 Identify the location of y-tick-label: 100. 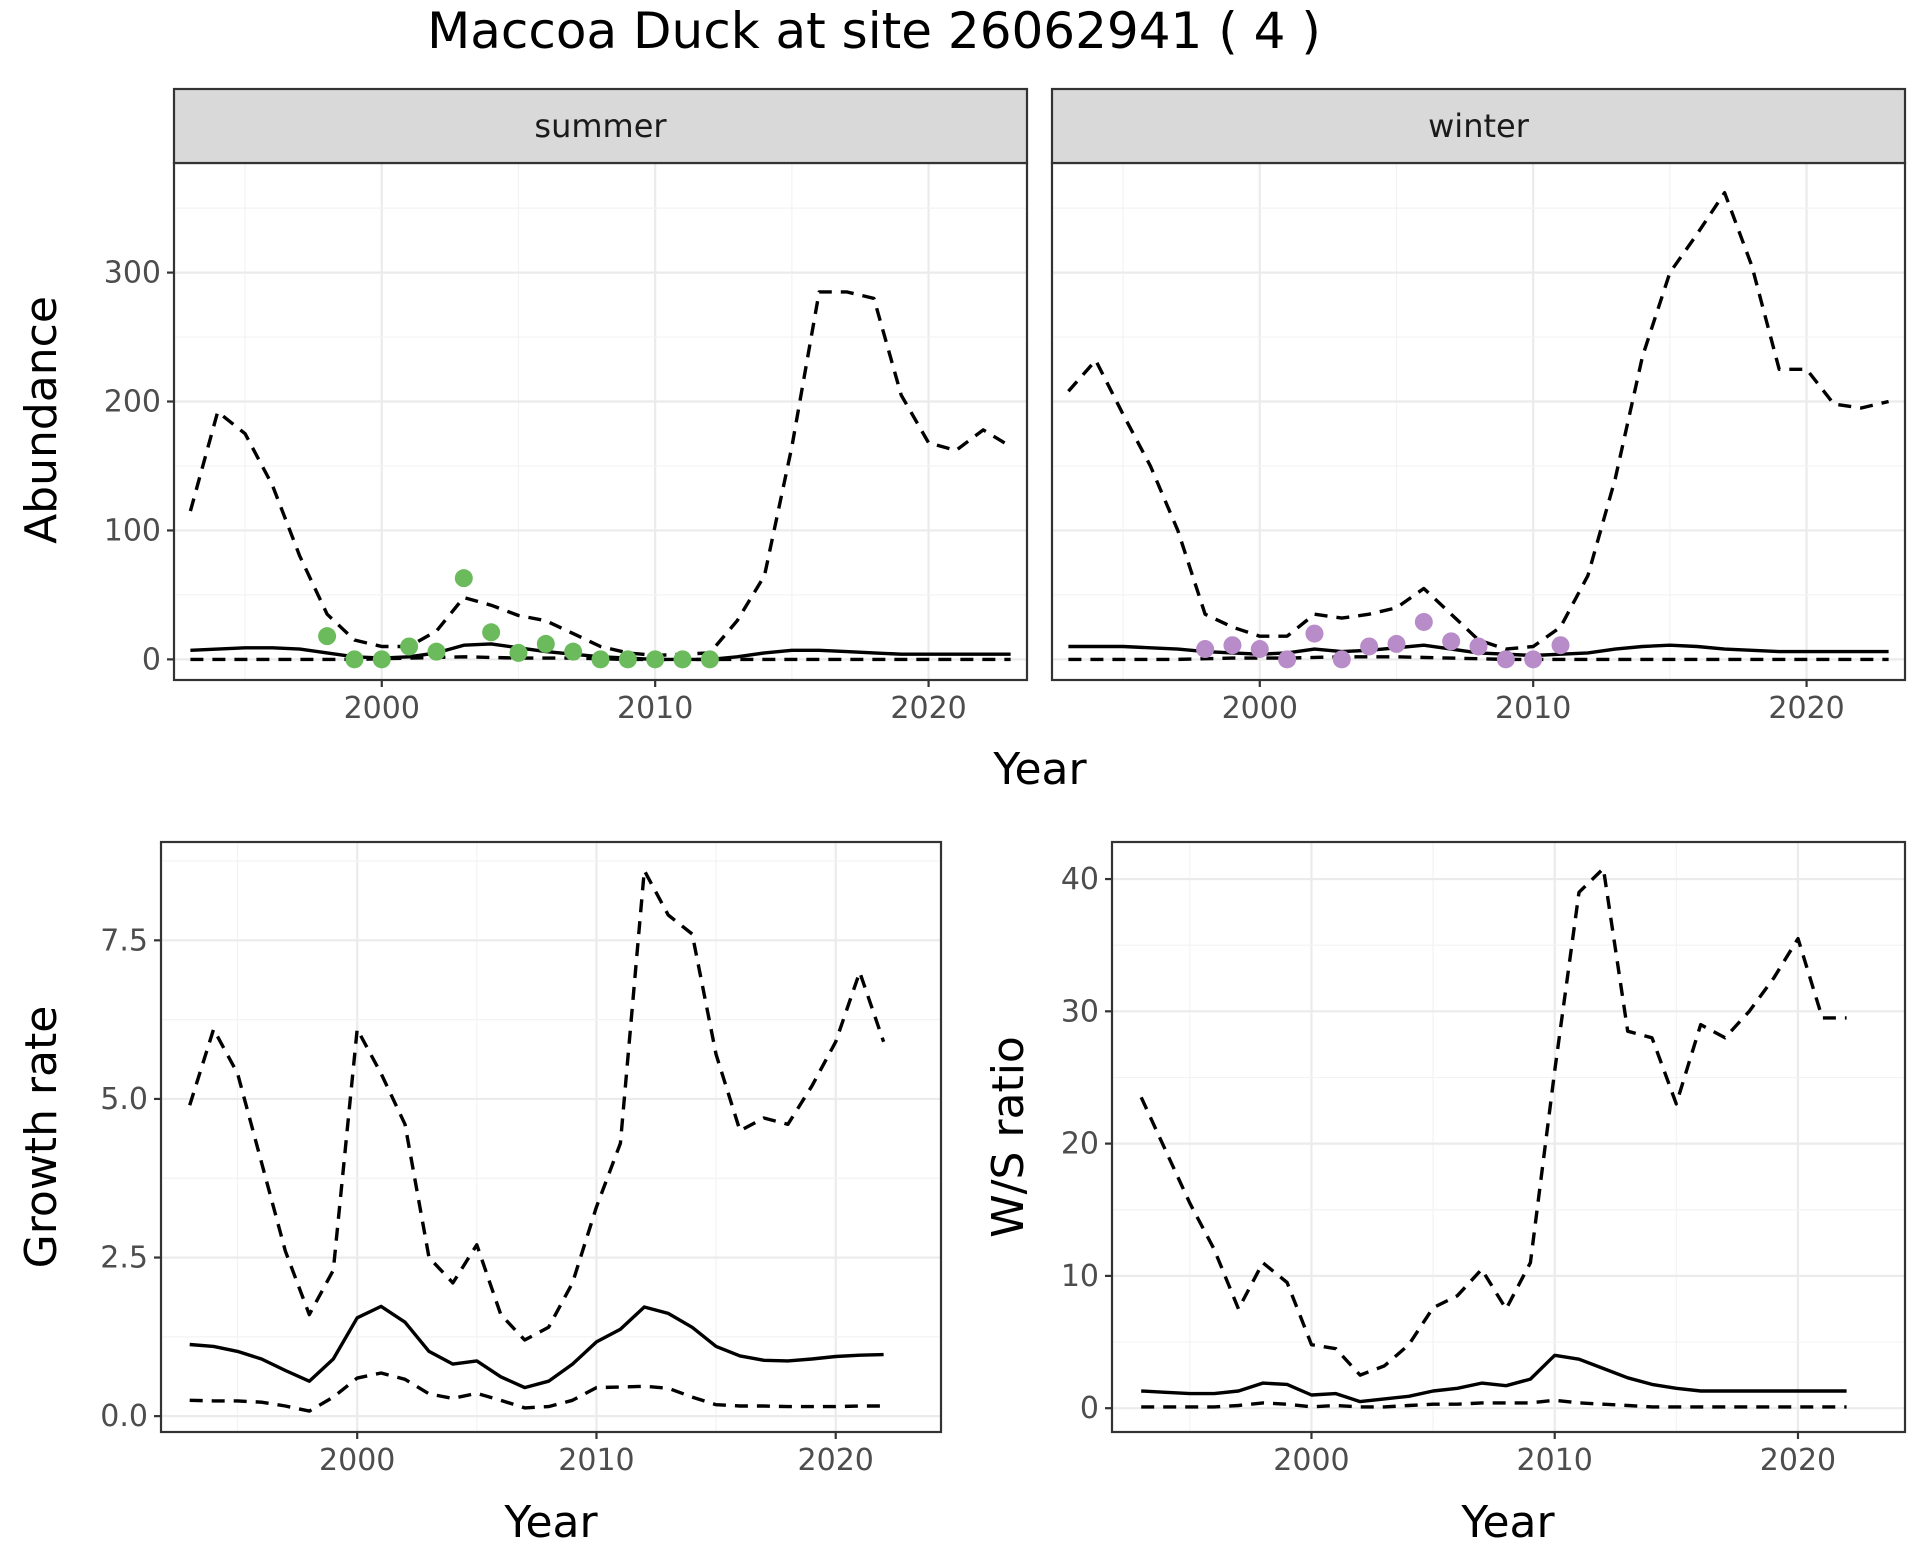
(132, 530).